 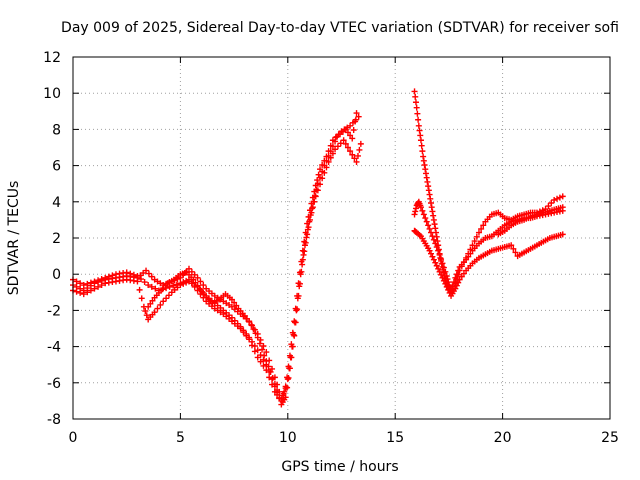 What do you see at coordinates (610, 438) in the screenshot?
I see `x-tick-label: 25` at bounding box center [610, 438].